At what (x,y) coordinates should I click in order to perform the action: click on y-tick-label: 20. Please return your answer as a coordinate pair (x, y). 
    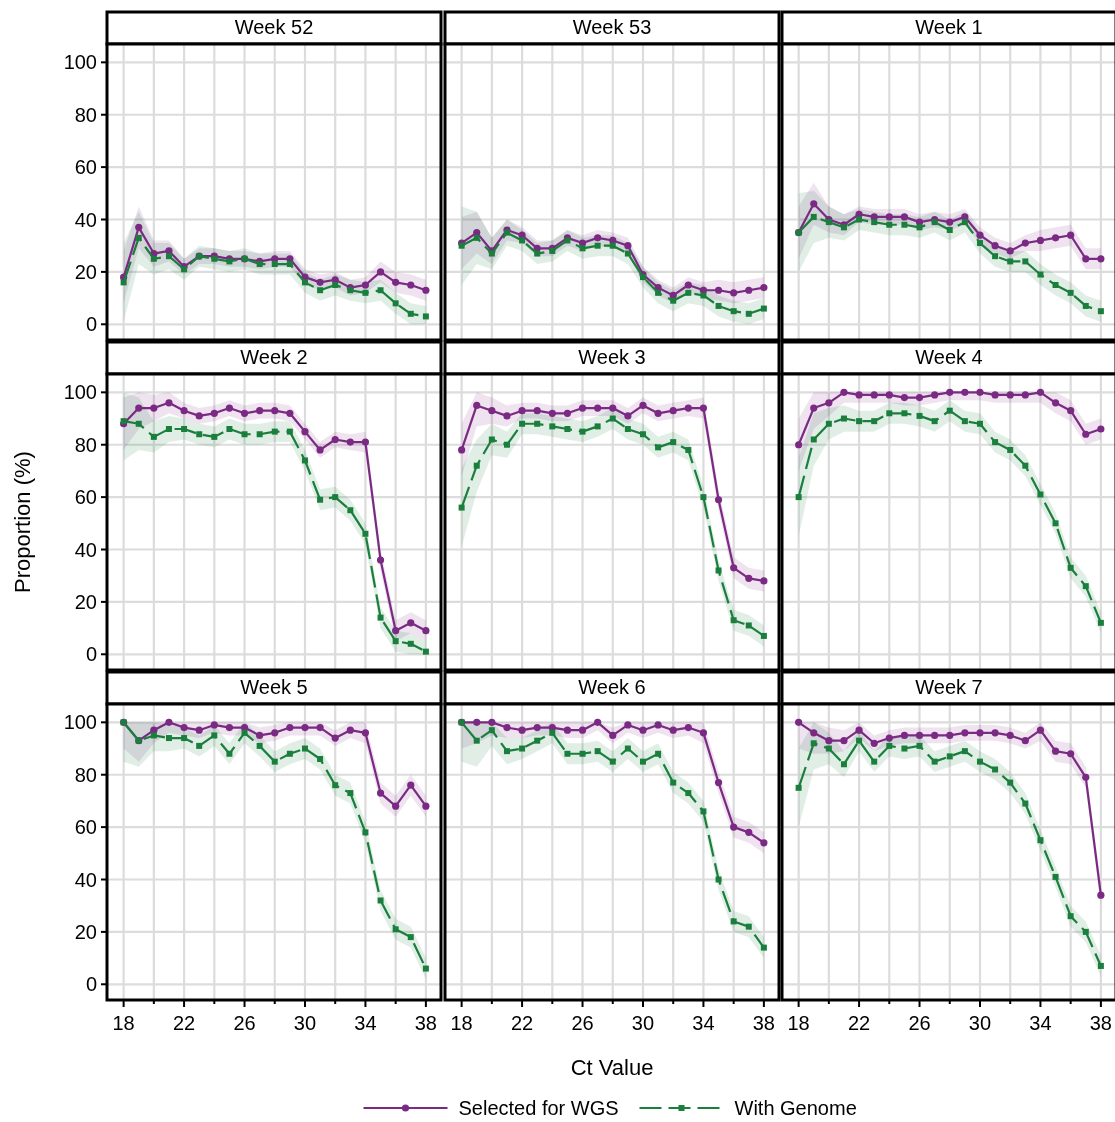
    Looking at the image, I should click on (85, 931).